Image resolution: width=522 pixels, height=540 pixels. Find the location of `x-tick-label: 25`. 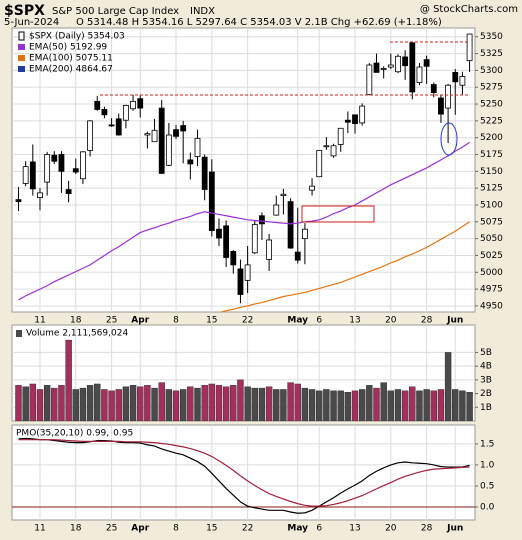

x-tick-label: 25 is located at coordinates (111, 321).